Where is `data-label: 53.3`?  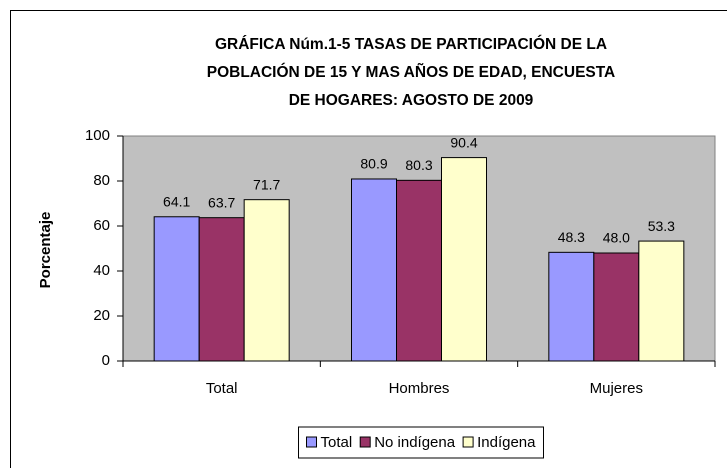
data-label: 53.3 is located at coordinates (661, 226).